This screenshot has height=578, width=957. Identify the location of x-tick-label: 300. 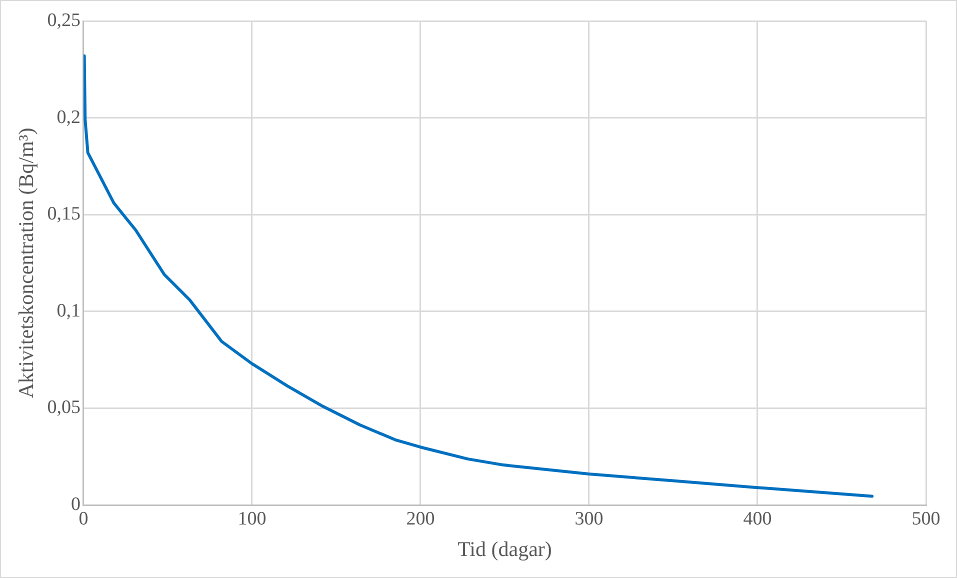
(589, 519).